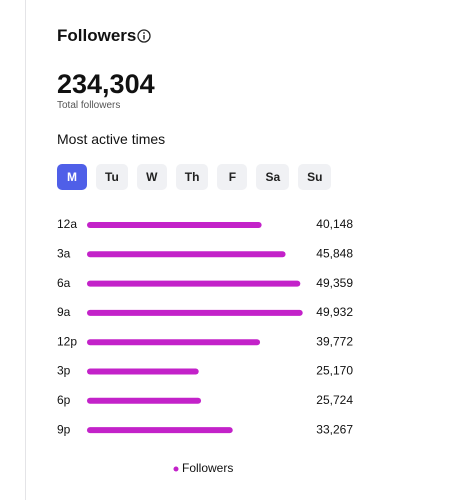  What do you see at coordinates (64, 312) in the screenshot?
I see `row-label: 9a` at bounding box center [64, 312].